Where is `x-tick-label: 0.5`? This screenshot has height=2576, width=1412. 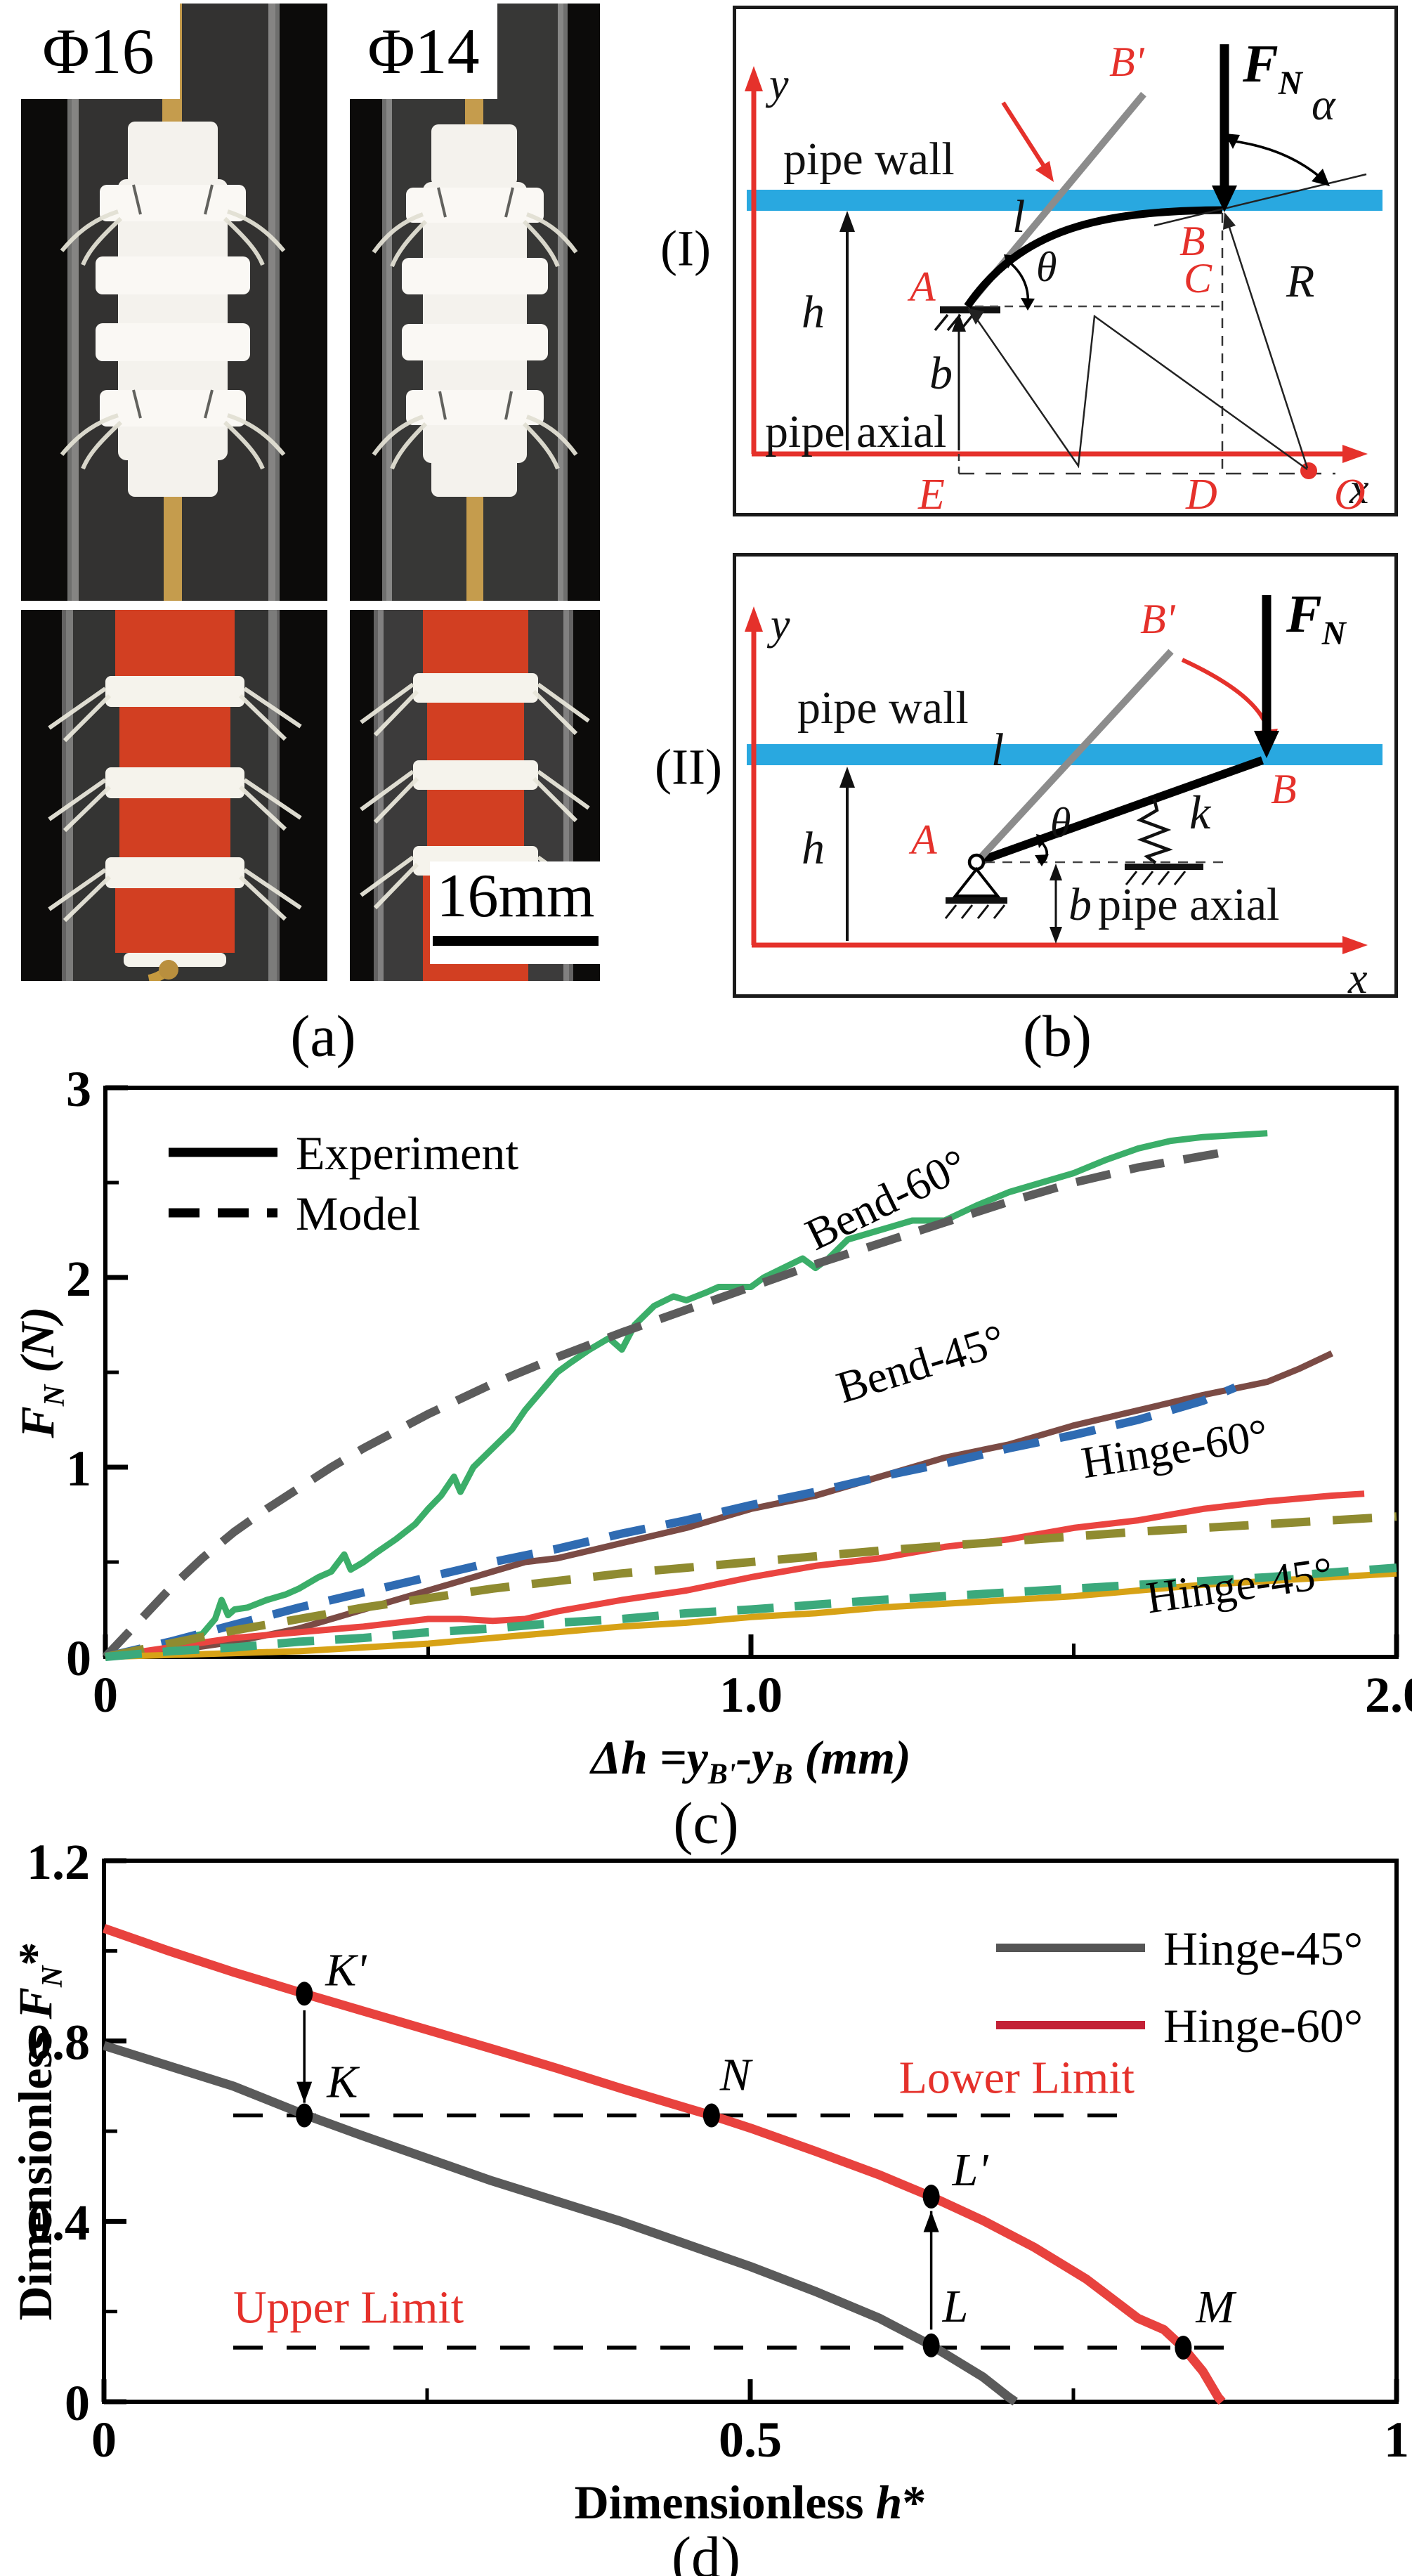
x-tick-label: 0.5 is located at coordinates (751, 2440).